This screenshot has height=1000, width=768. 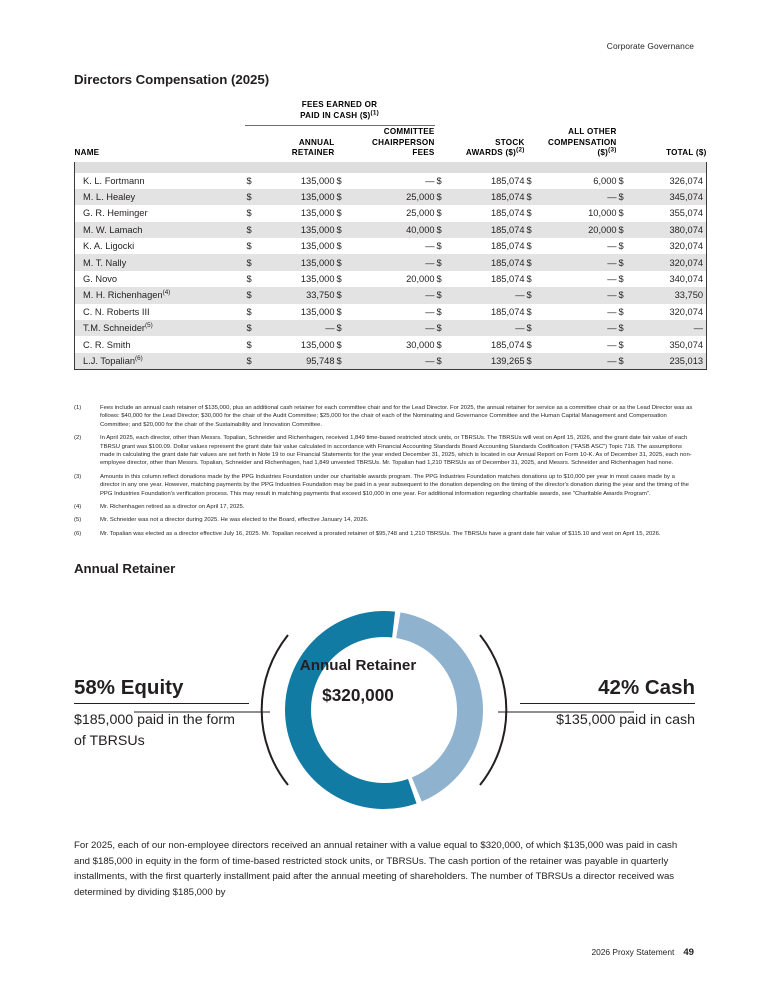 What do you see at coordinates (139, 358) in the screenshot?
I see `name-footnote-marker: (6)` at bounding box center [139, 358].